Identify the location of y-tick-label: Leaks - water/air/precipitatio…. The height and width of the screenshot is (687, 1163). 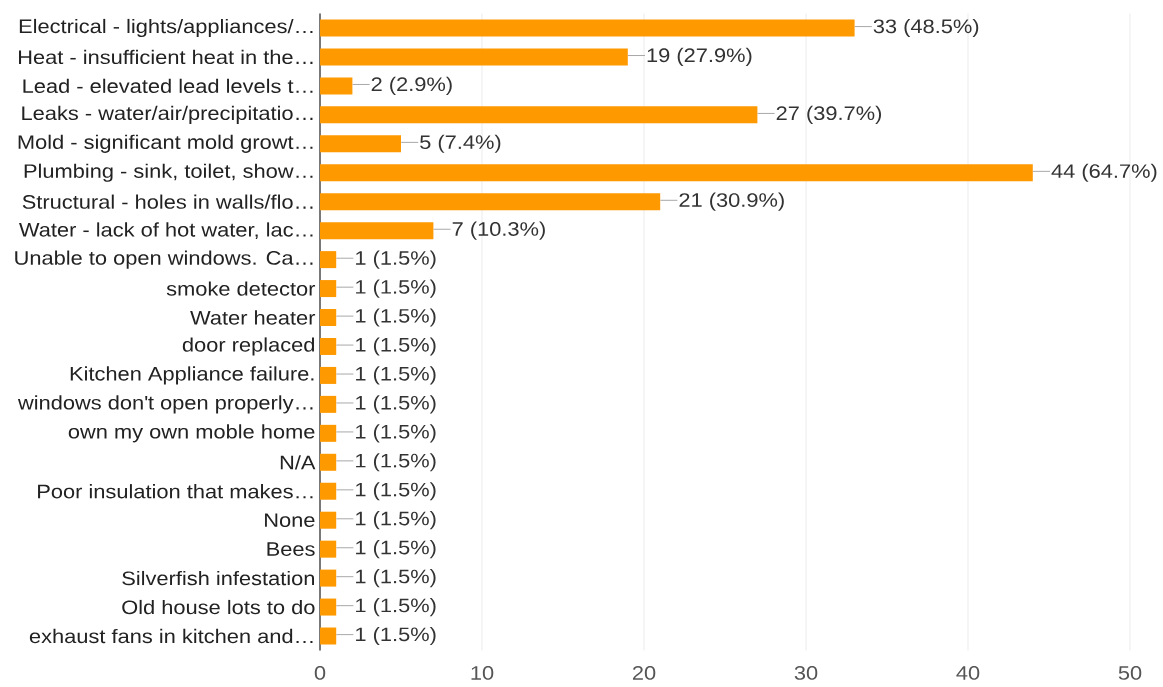
(167, 114).